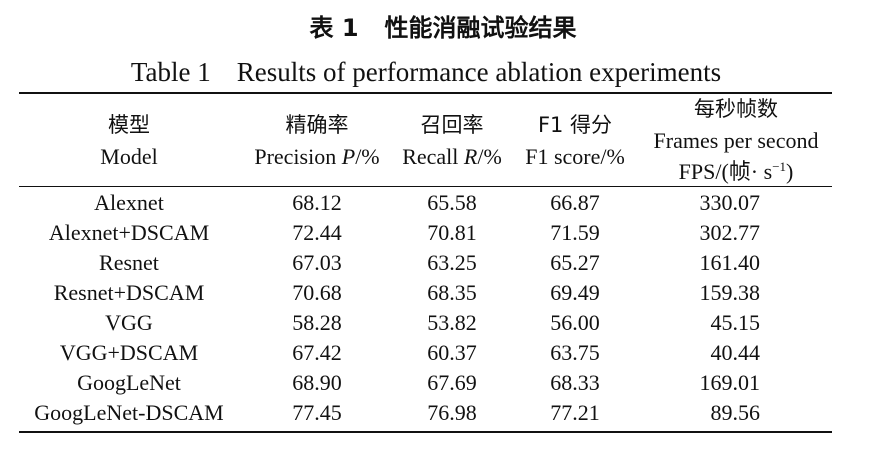 Image resolution: width=886 pixels, height=450 pixels. I want to click on header-fps-unit-suffix: ), so click(790, 171).